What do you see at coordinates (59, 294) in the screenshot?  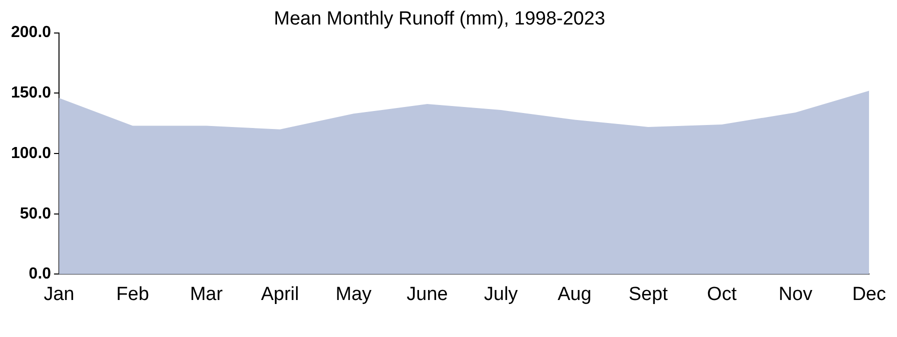 I see `x-tick-label: Jan` at bounding box center [59, 294].